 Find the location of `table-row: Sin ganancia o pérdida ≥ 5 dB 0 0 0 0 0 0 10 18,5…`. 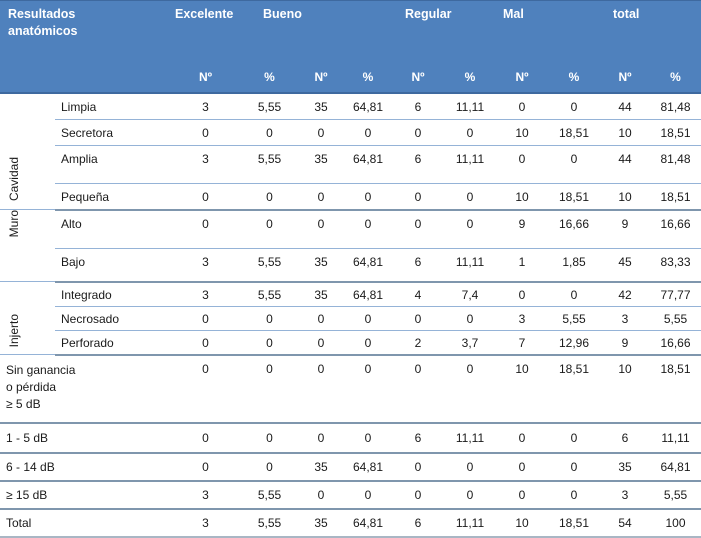

table-row: Sin ganancia o pérdida ≥ 5 dB 0 0 0 0 0 0 10 18,5… is located at coordinates (350, 389).